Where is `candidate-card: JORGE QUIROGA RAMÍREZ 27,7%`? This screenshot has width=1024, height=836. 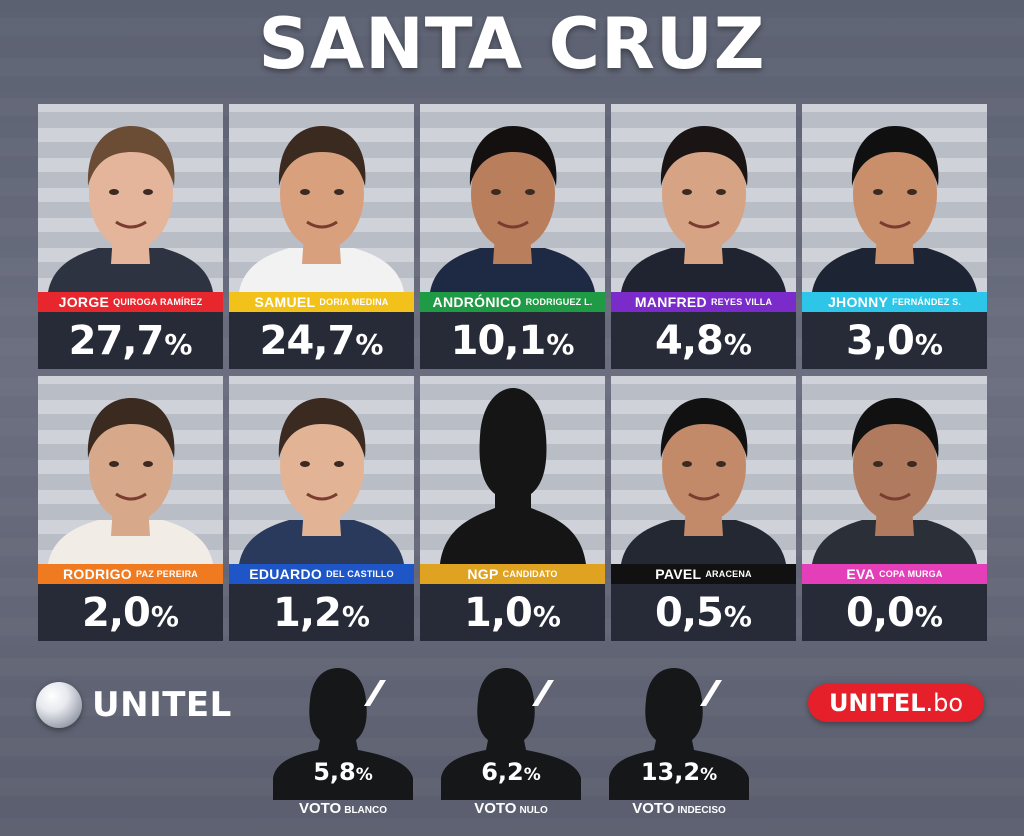
candidate-card: JORGE QUIROGA RAMÍREZ 27,7% is located at coordinates (130, 236).